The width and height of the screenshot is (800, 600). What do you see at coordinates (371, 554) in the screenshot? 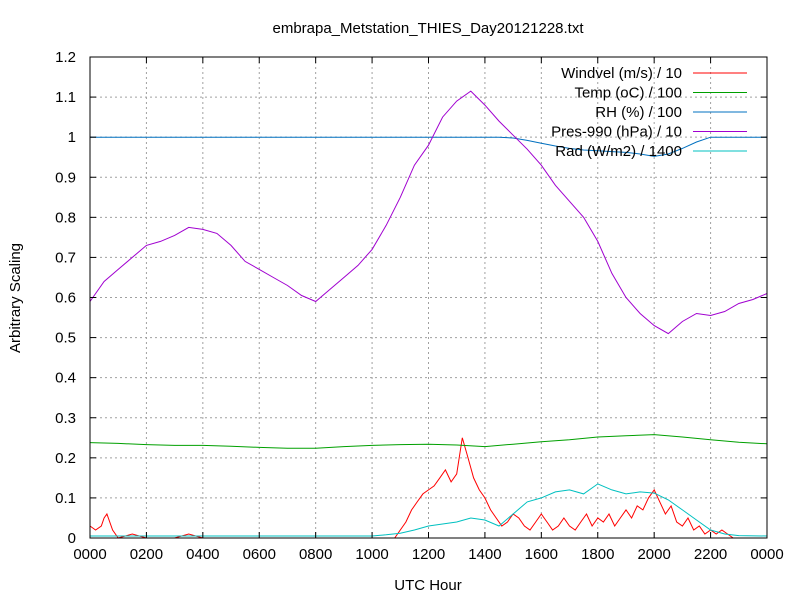
I see `x-tick-label: 1000` at bounding box center [371, 554].